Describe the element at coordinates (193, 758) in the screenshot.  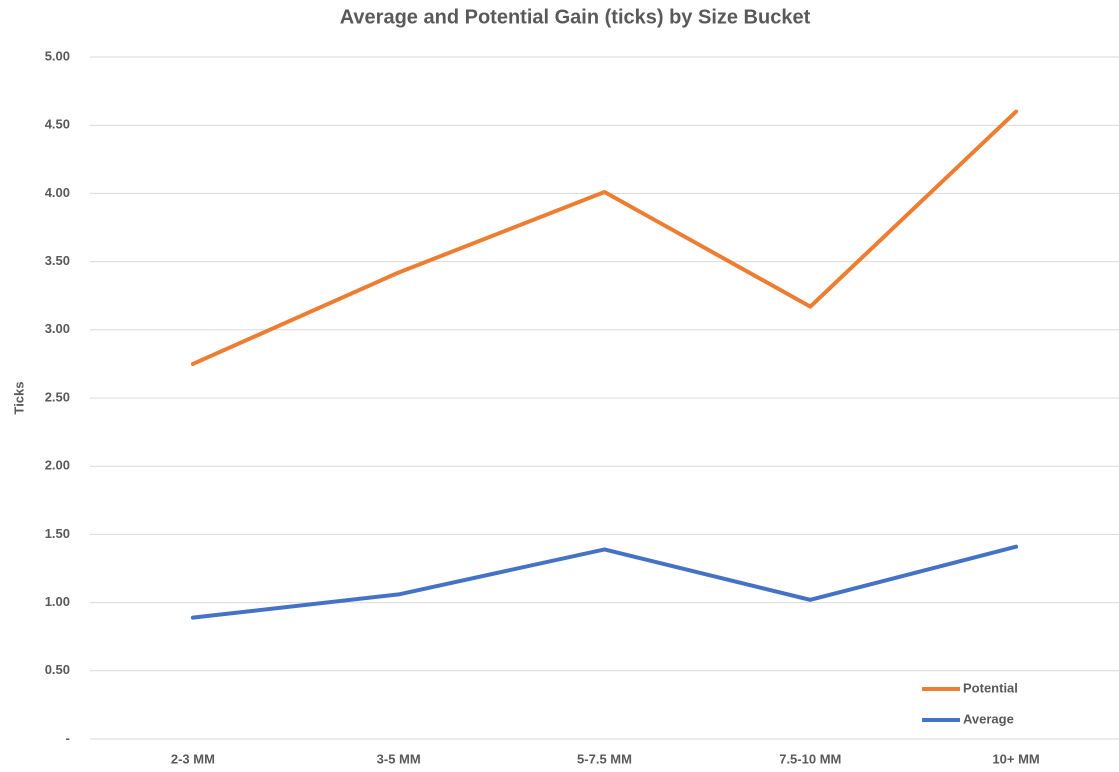
I see `x-tick-label: 2-3 MM` at that location.